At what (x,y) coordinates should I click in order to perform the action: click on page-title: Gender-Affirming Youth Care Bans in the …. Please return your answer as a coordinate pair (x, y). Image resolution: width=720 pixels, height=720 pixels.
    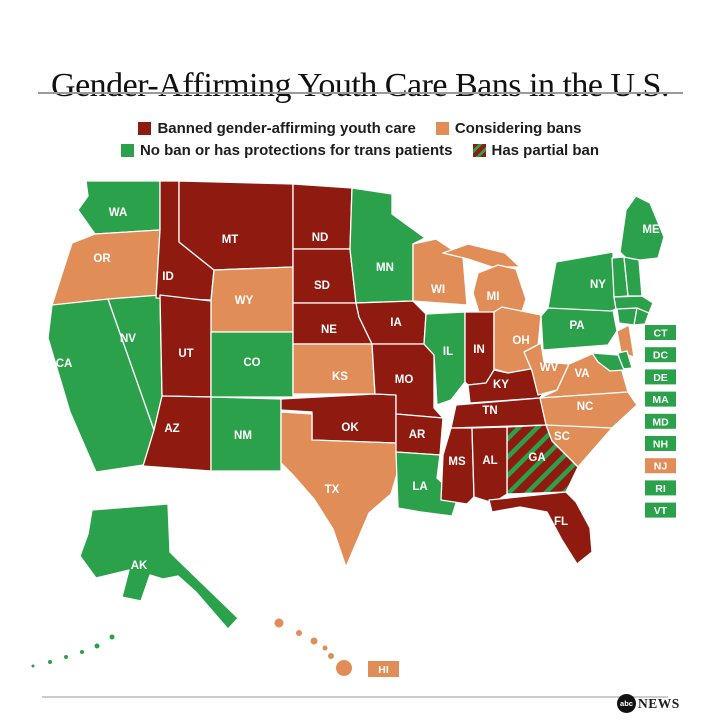
    Looking at the image, I should click on (360, 85).